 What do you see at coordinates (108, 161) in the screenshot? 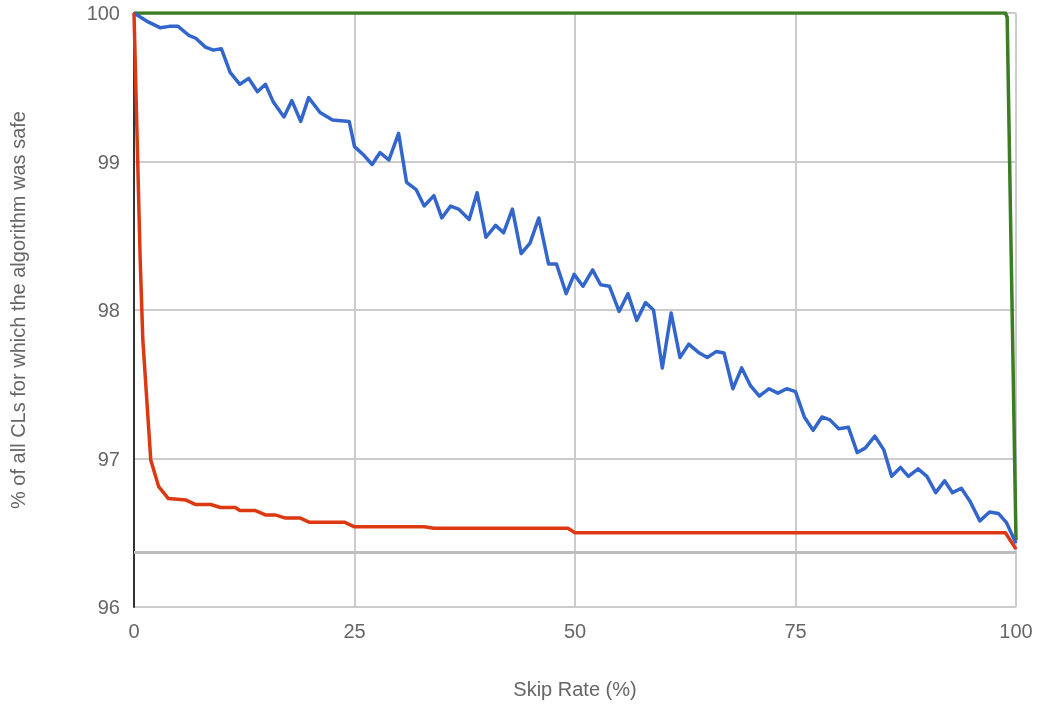
I see `y-tick-label: 99` at bounding box center [108, 161].